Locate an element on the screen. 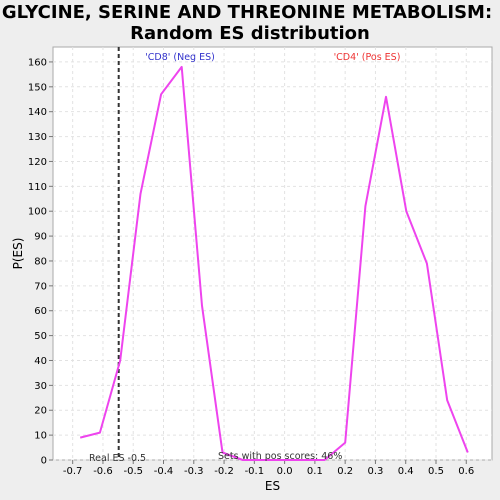  y-tick-label: 0 is located at coordinates (44, 461).